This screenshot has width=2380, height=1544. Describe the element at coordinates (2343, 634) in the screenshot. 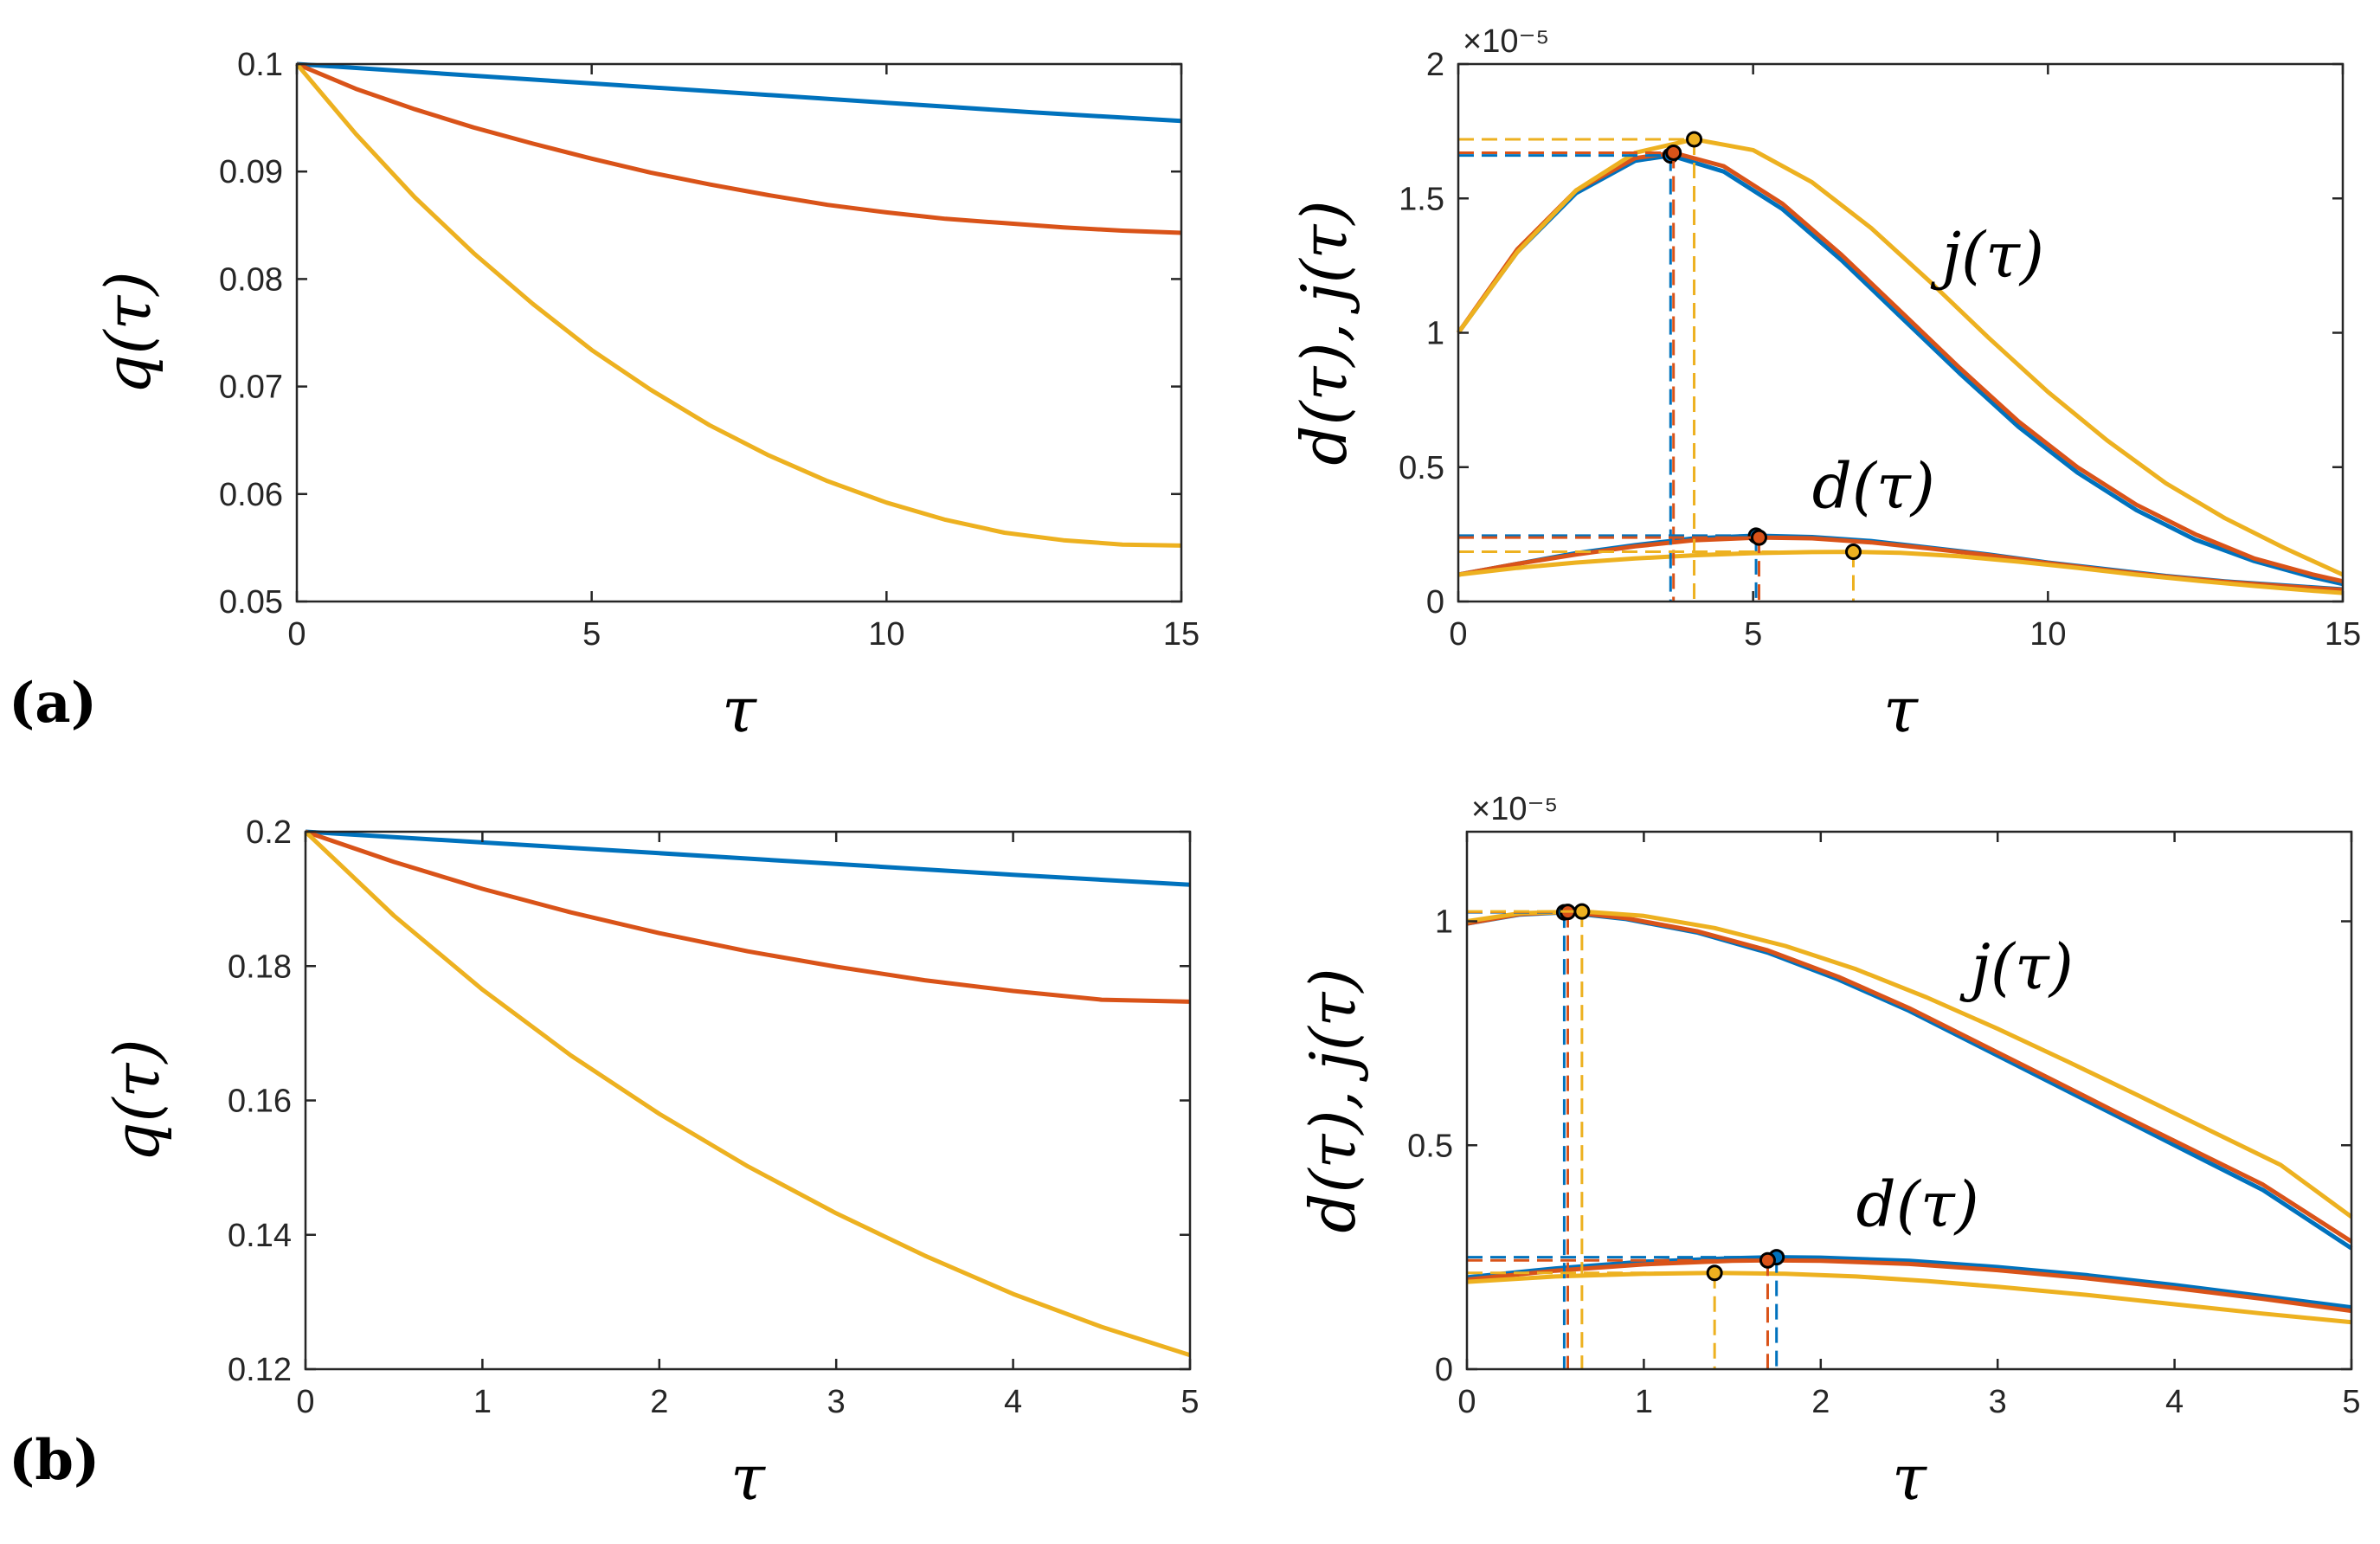

I see `x-tick-label-a_right-3: 15` at that location.